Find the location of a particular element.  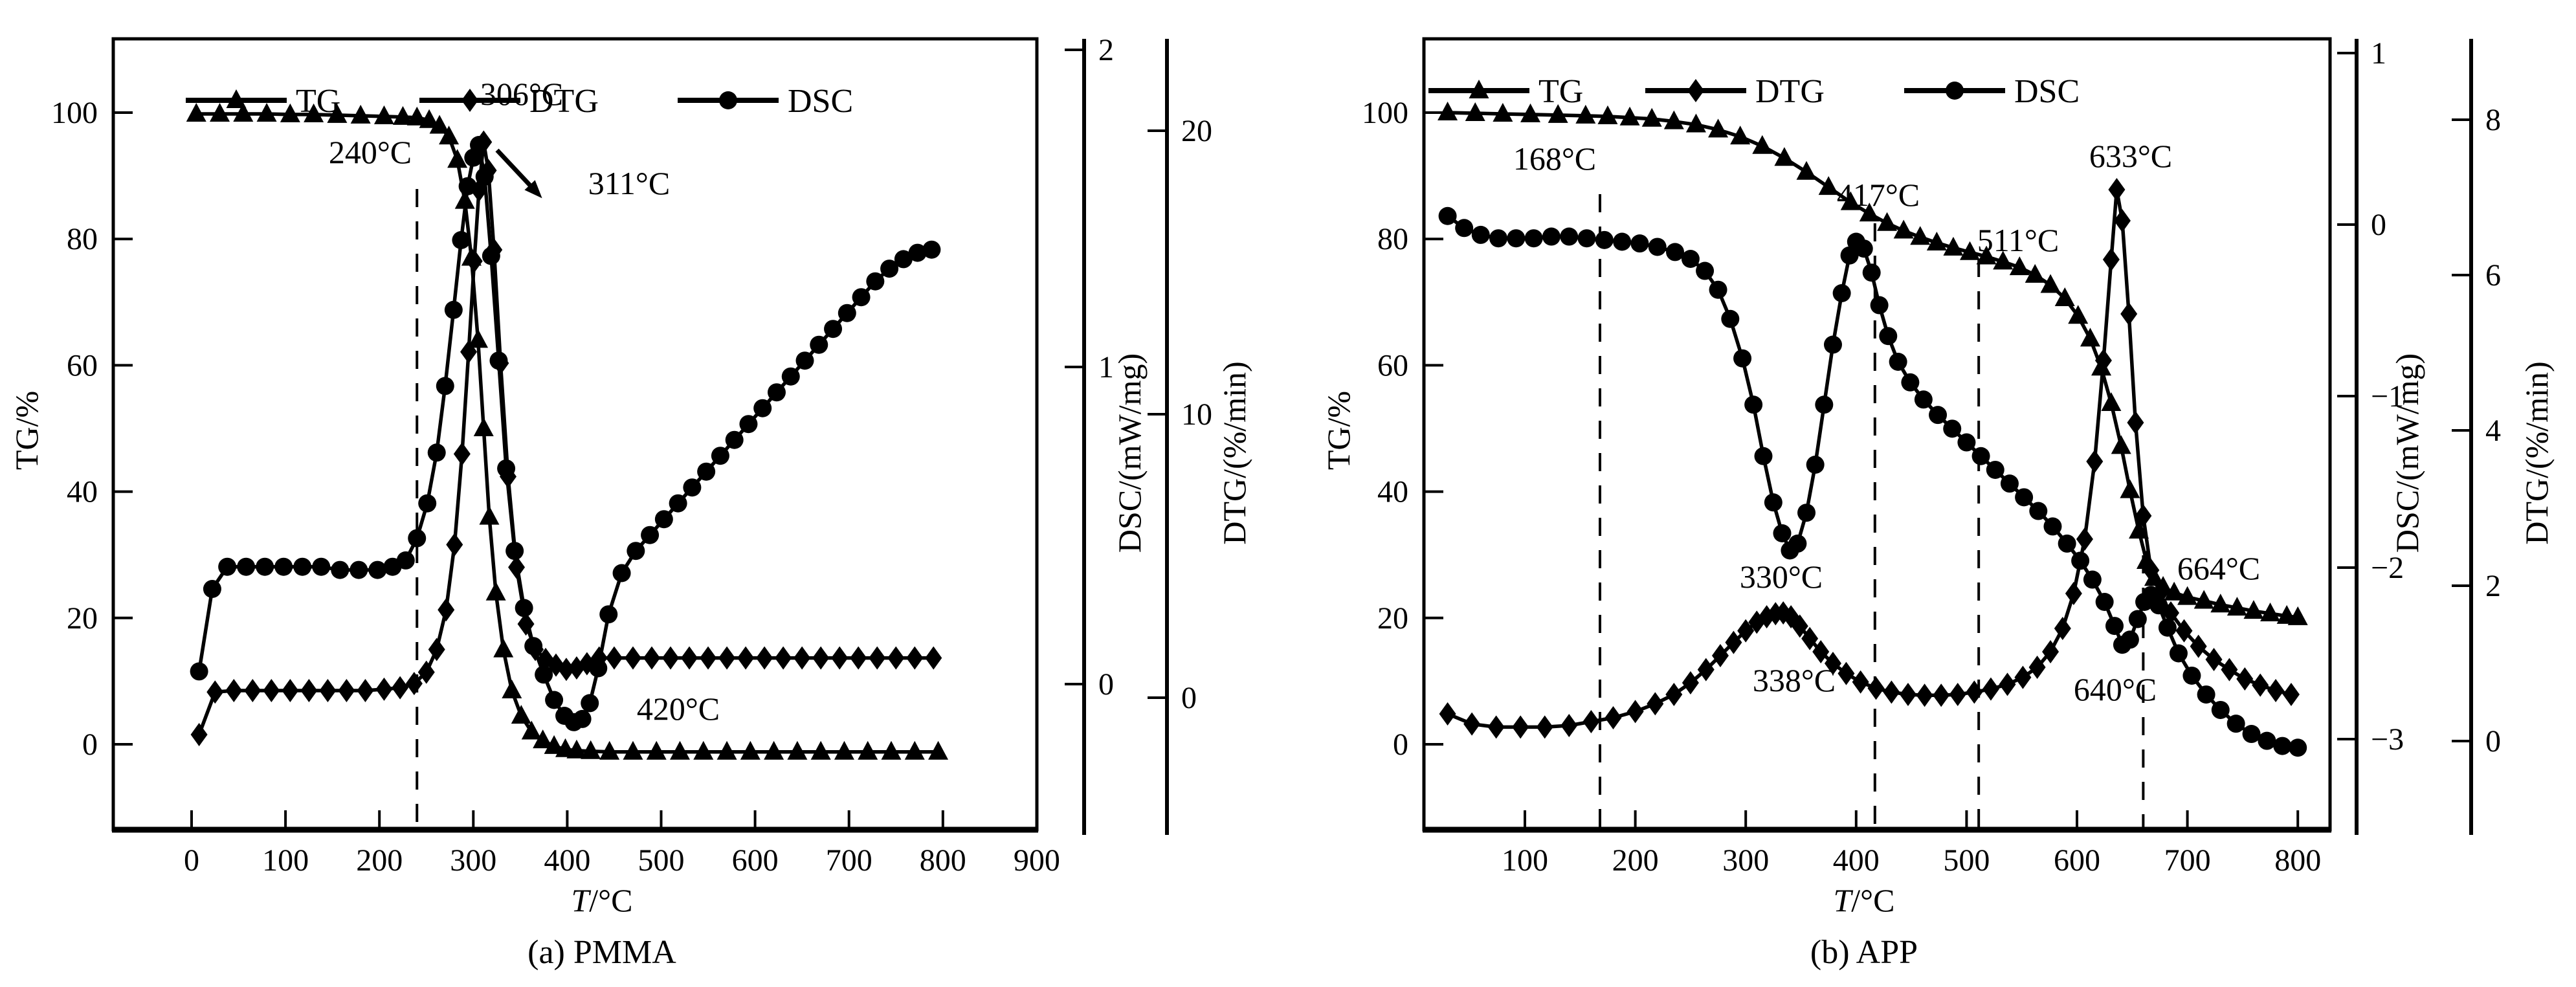

annotation-420: 420°C is located at coordinates (678, 709).